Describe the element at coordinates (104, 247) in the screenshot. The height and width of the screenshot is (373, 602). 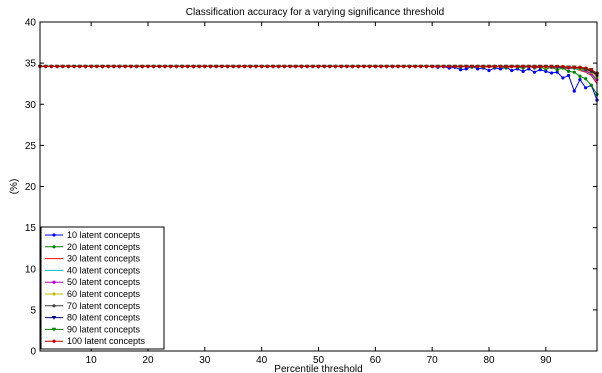
I see `legend-label: 20 latent concepts` at that location.